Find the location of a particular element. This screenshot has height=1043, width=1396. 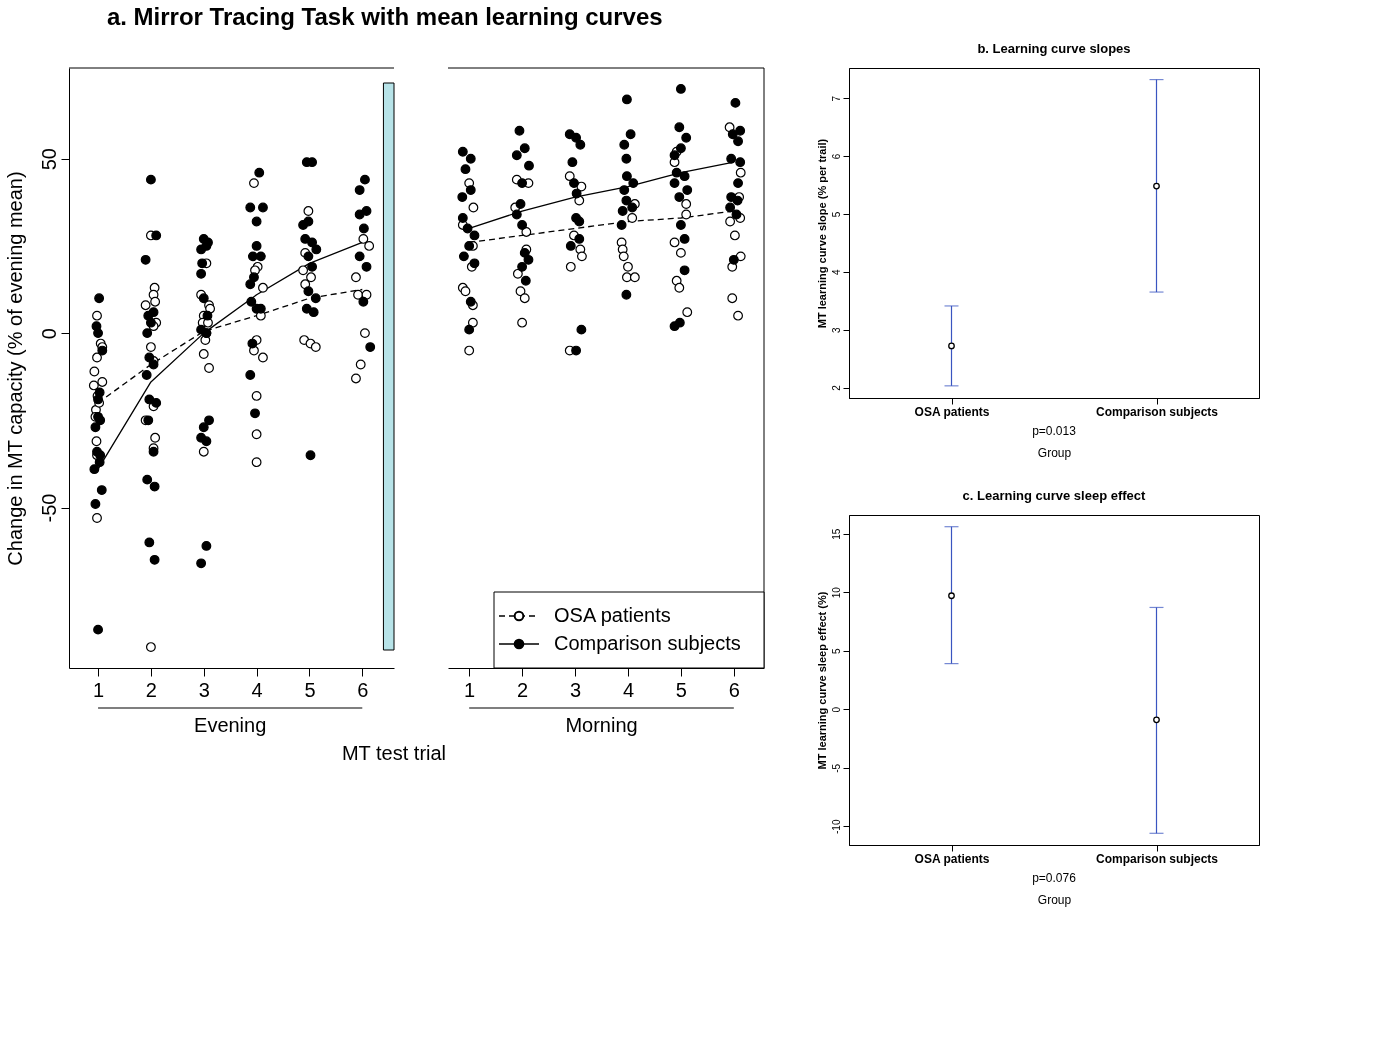

legend-label: OSA patients is located at coordinates (612, 615).